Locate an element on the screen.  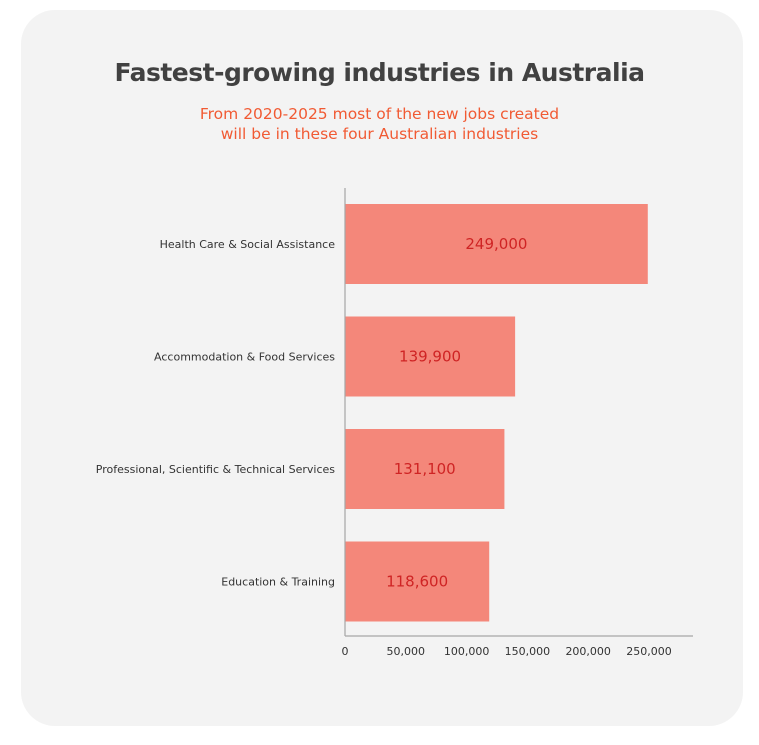
x-tick-label: 150,000 is located at coordinates (528, 651).